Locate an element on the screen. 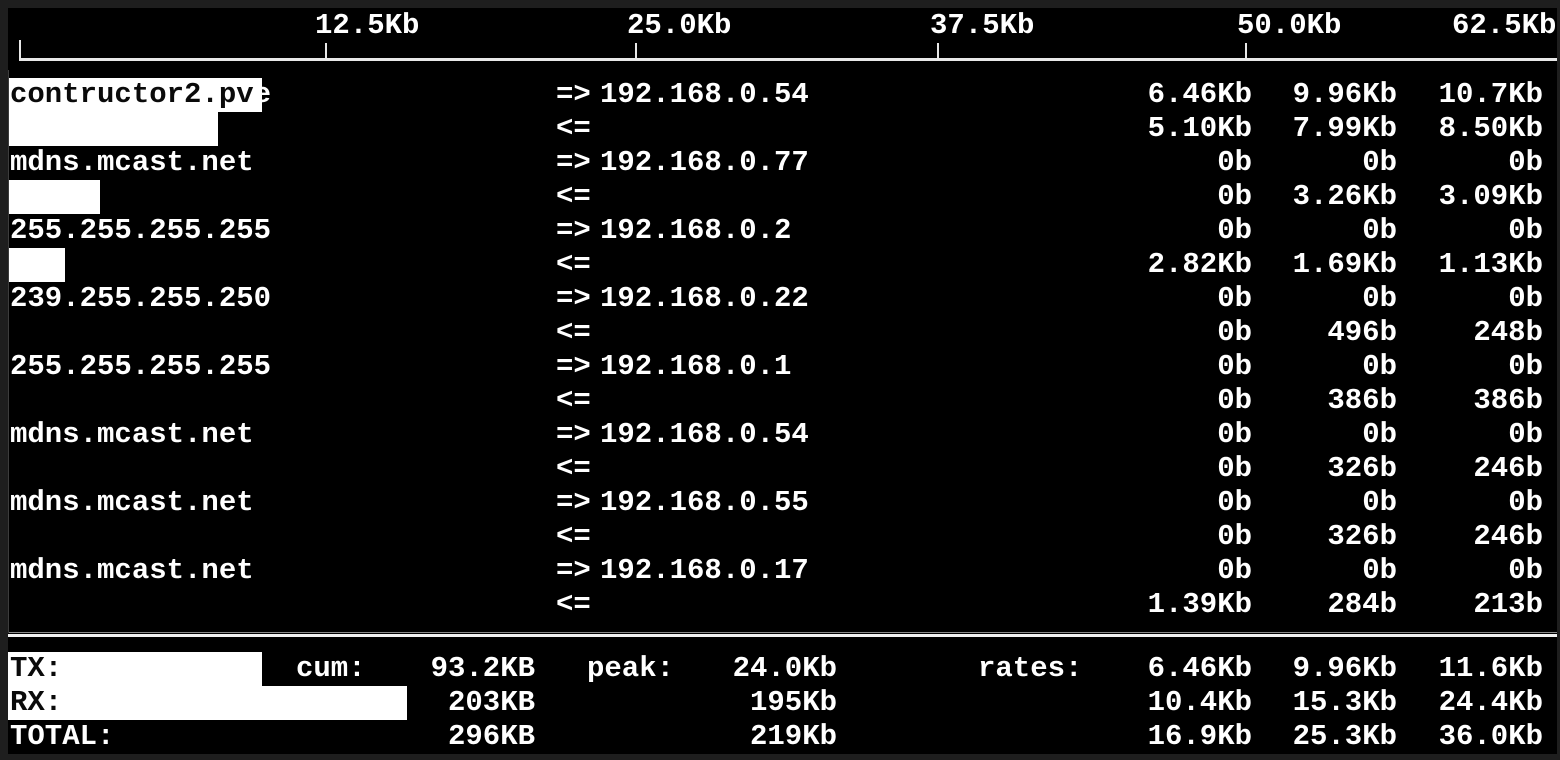 Image resolution: width=1560 pixels, height=760 pixels. total-rate-10s: 25.3Kb is located at coordinates (1344, 736).